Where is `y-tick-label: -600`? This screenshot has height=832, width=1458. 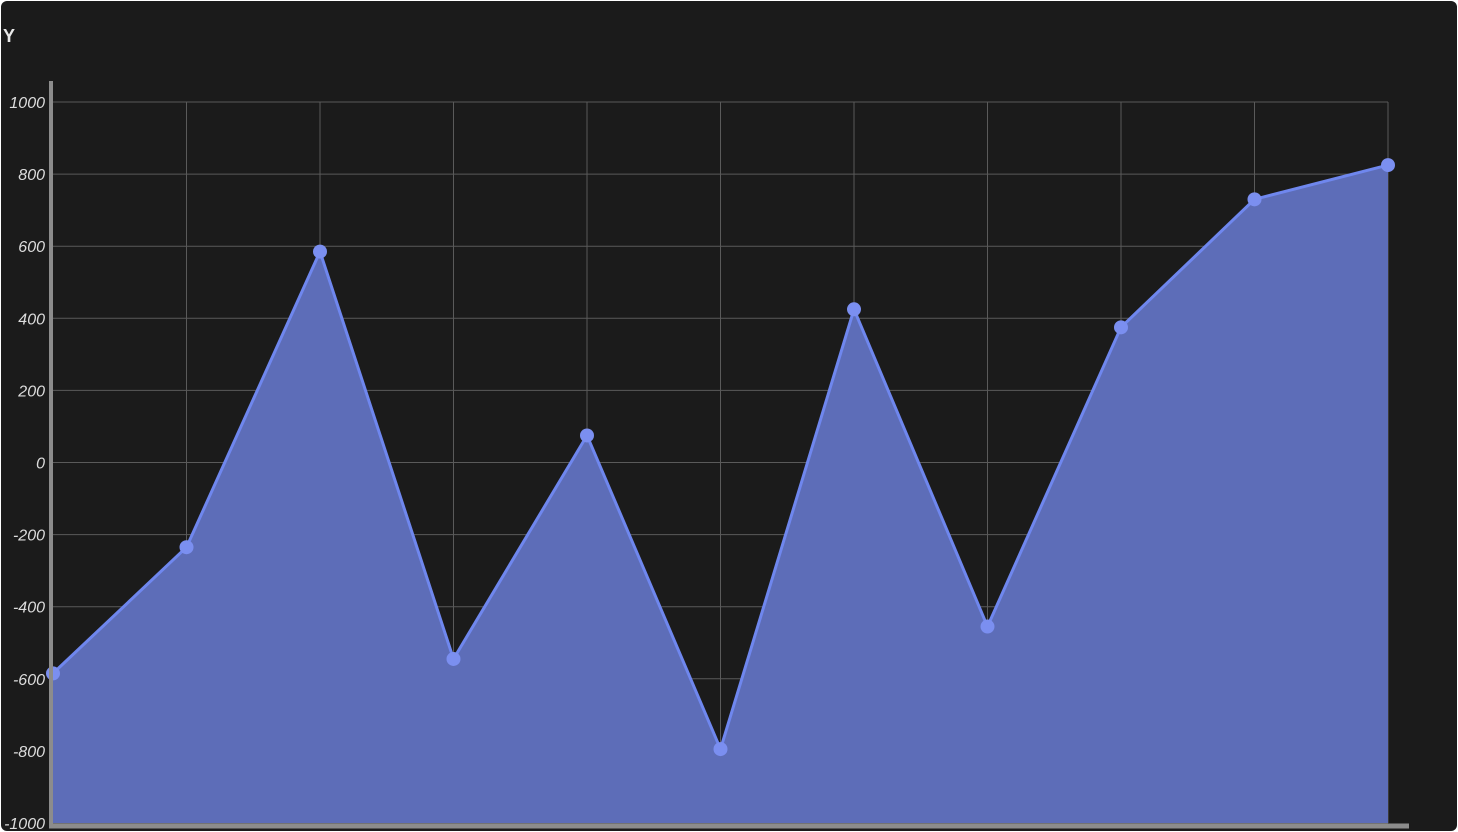
y-tick-label: -600 is located at coordinates (29, 680).